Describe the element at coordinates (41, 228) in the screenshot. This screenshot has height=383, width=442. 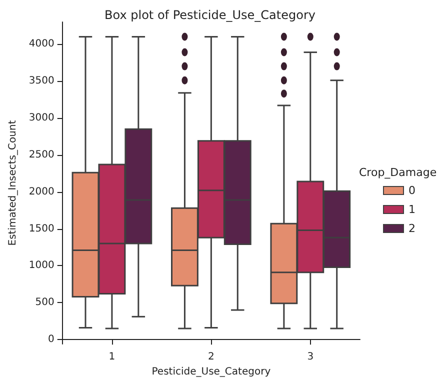
I see `y-tick-label: 1500` at that location.